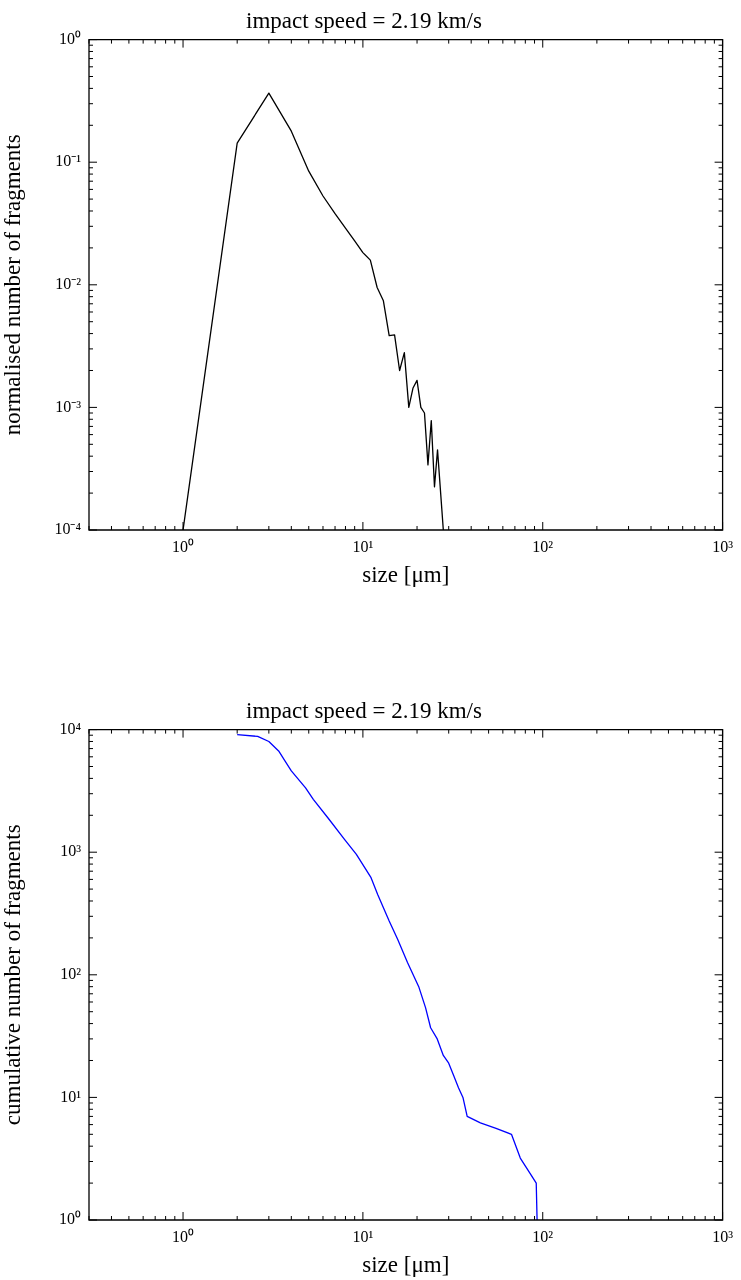 This screenshot has width=741, height=1280. Describe the element at coordinates (71, 973) in the screenshot. I see `y-tick-label: 10²` at that location.